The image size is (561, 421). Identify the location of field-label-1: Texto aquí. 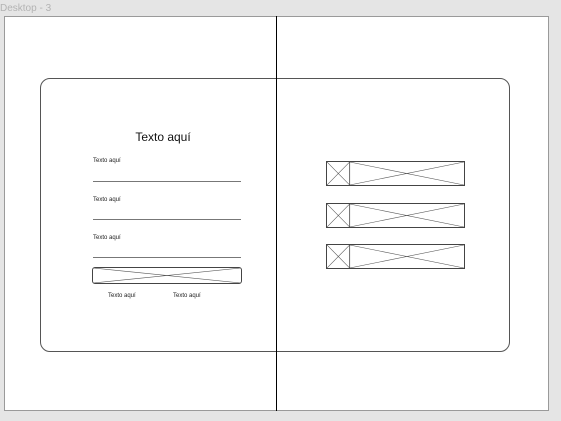
(107, 161).